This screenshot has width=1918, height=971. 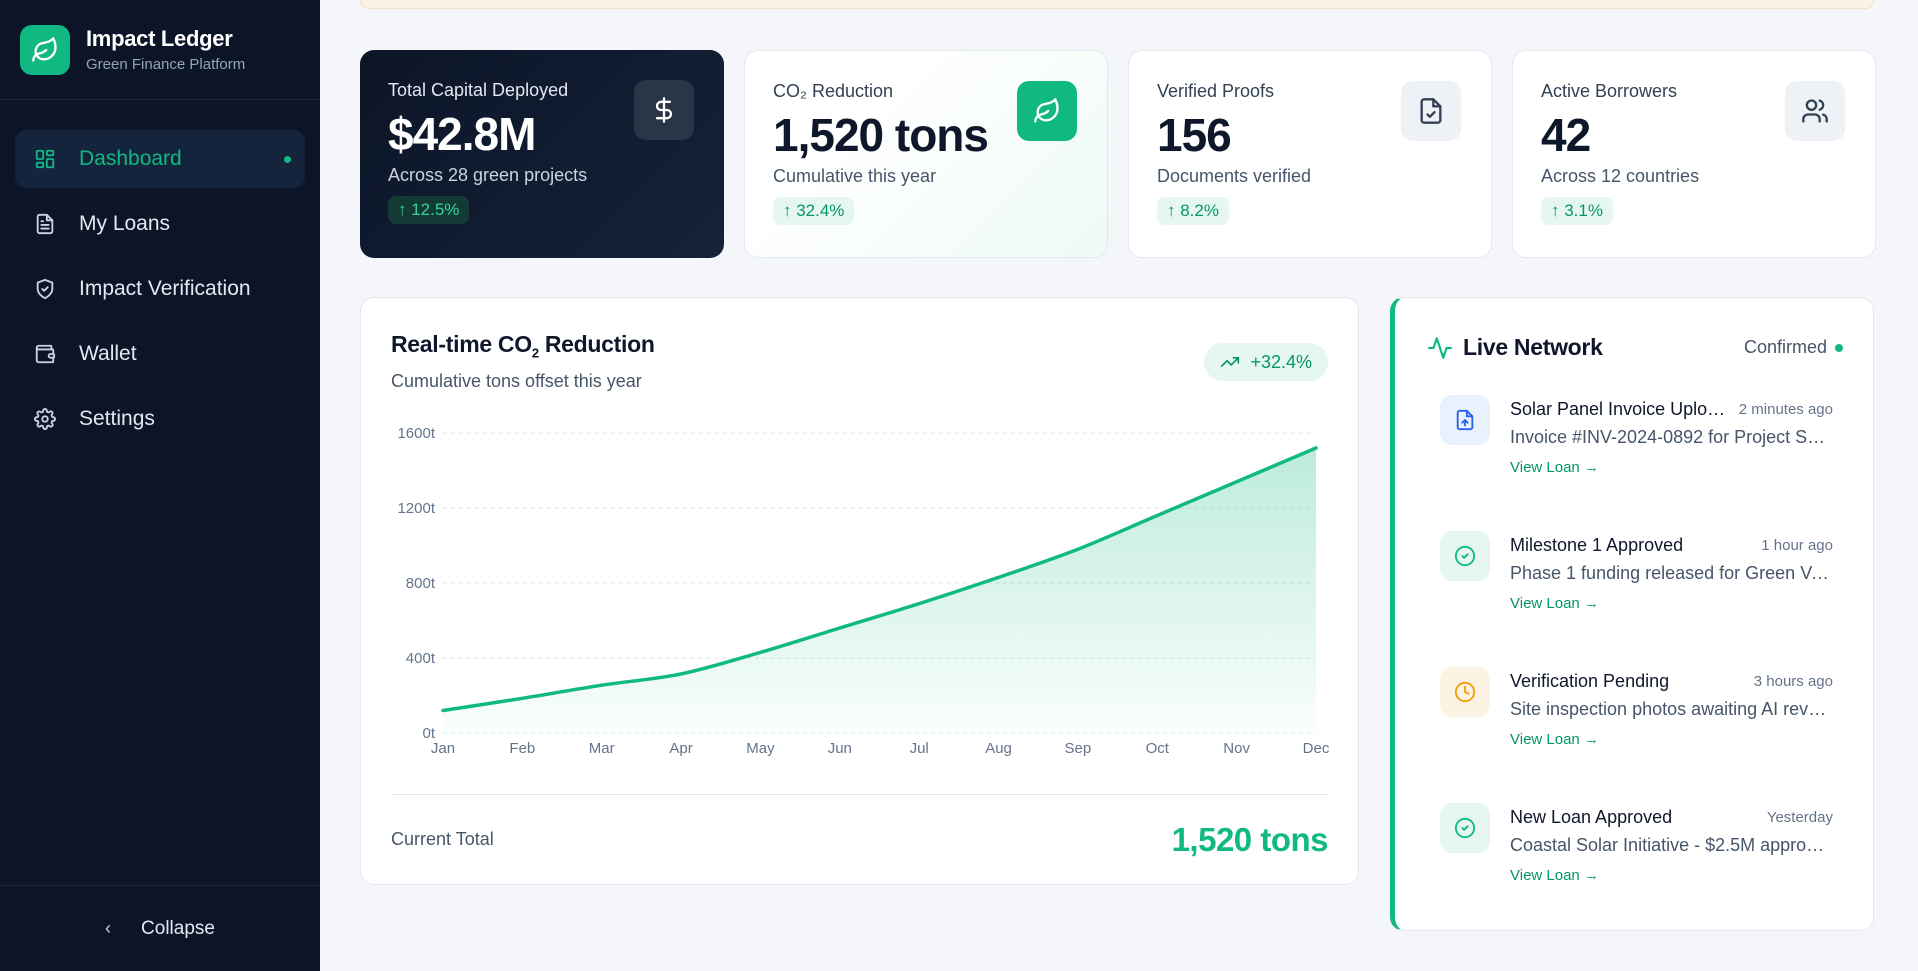 What do you see at coordinates (1815, 111) in the screenshot?
I see `users-icon` at bounding box center [1815, 111].